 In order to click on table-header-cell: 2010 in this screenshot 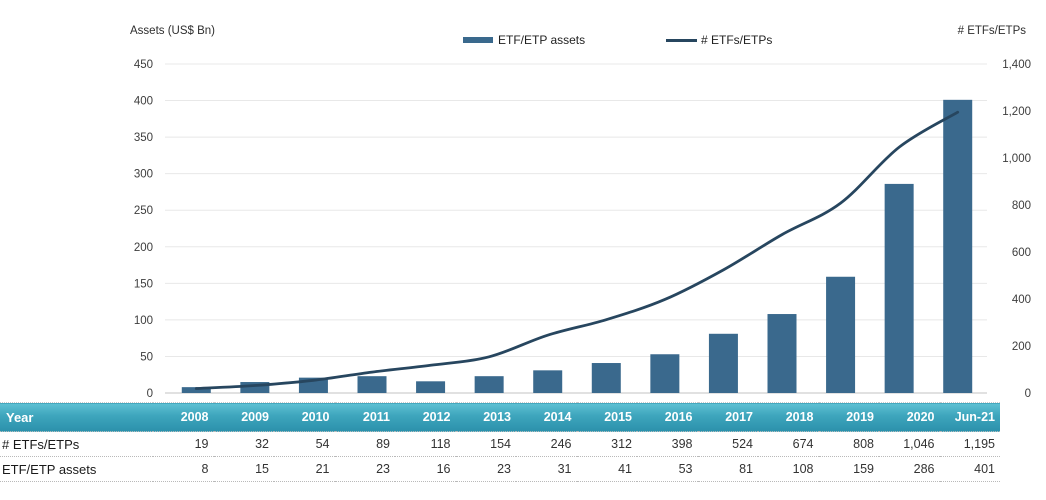, I will do `click(304, 417)`.